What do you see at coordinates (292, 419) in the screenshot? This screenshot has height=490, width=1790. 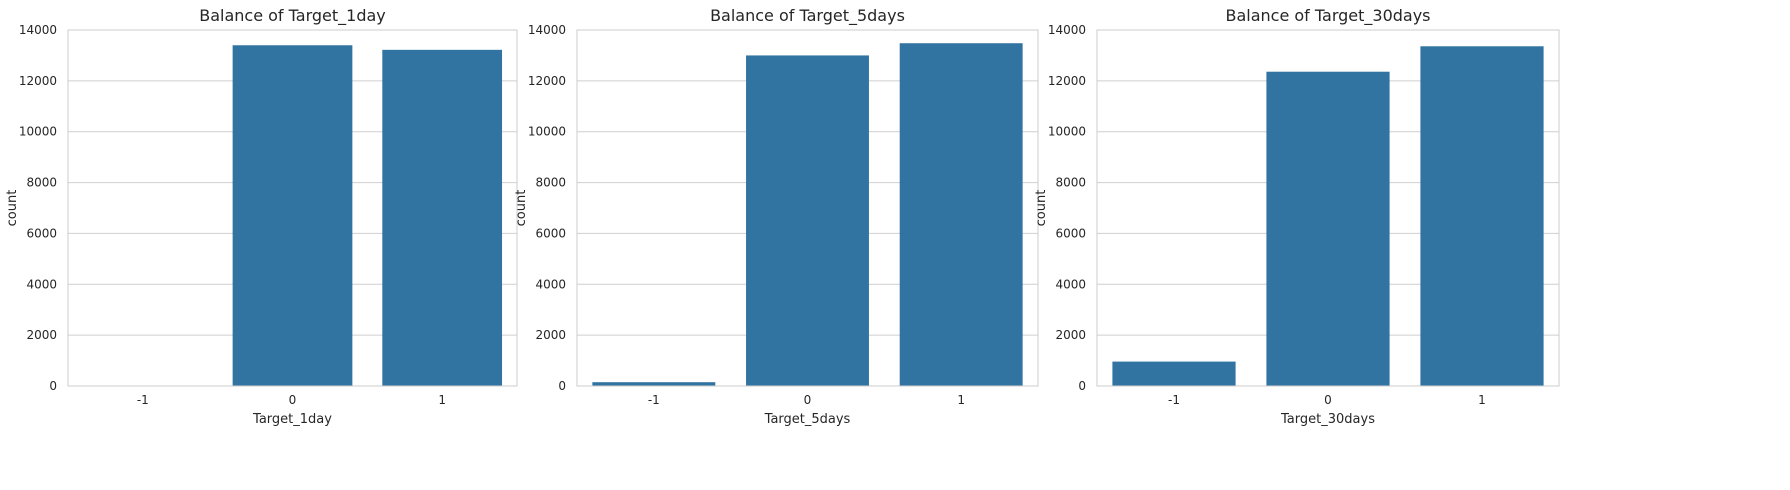 I see `x-axis-label: Target_1day` at bounding box center [292, 419].